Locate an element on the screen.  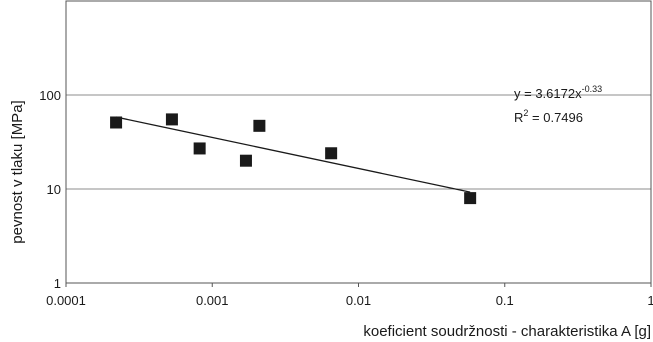
r-squared-power: 2 is located at coordinates (525, 113).